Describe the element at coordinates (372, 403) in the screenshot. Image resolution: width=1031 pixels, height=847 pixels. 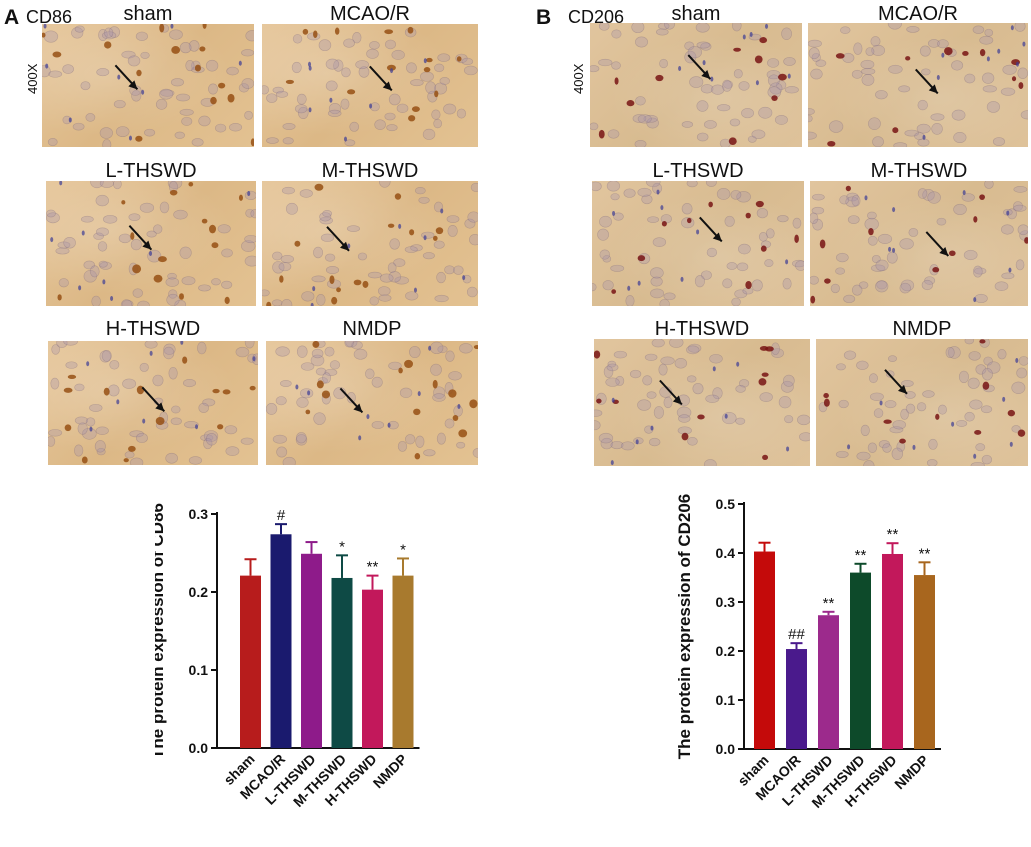
I see `micrograph-a-nmdp` at that location.